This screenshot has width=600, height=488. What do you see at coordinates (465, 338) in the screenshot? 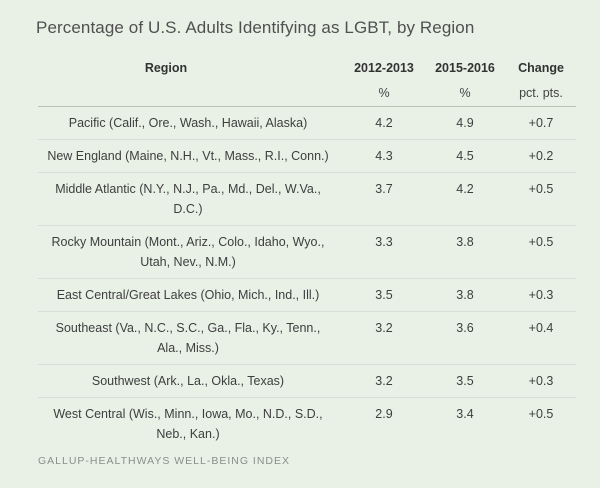
I see `value-2015-2016-cell: 3.6` at bounding box center [465, 338].